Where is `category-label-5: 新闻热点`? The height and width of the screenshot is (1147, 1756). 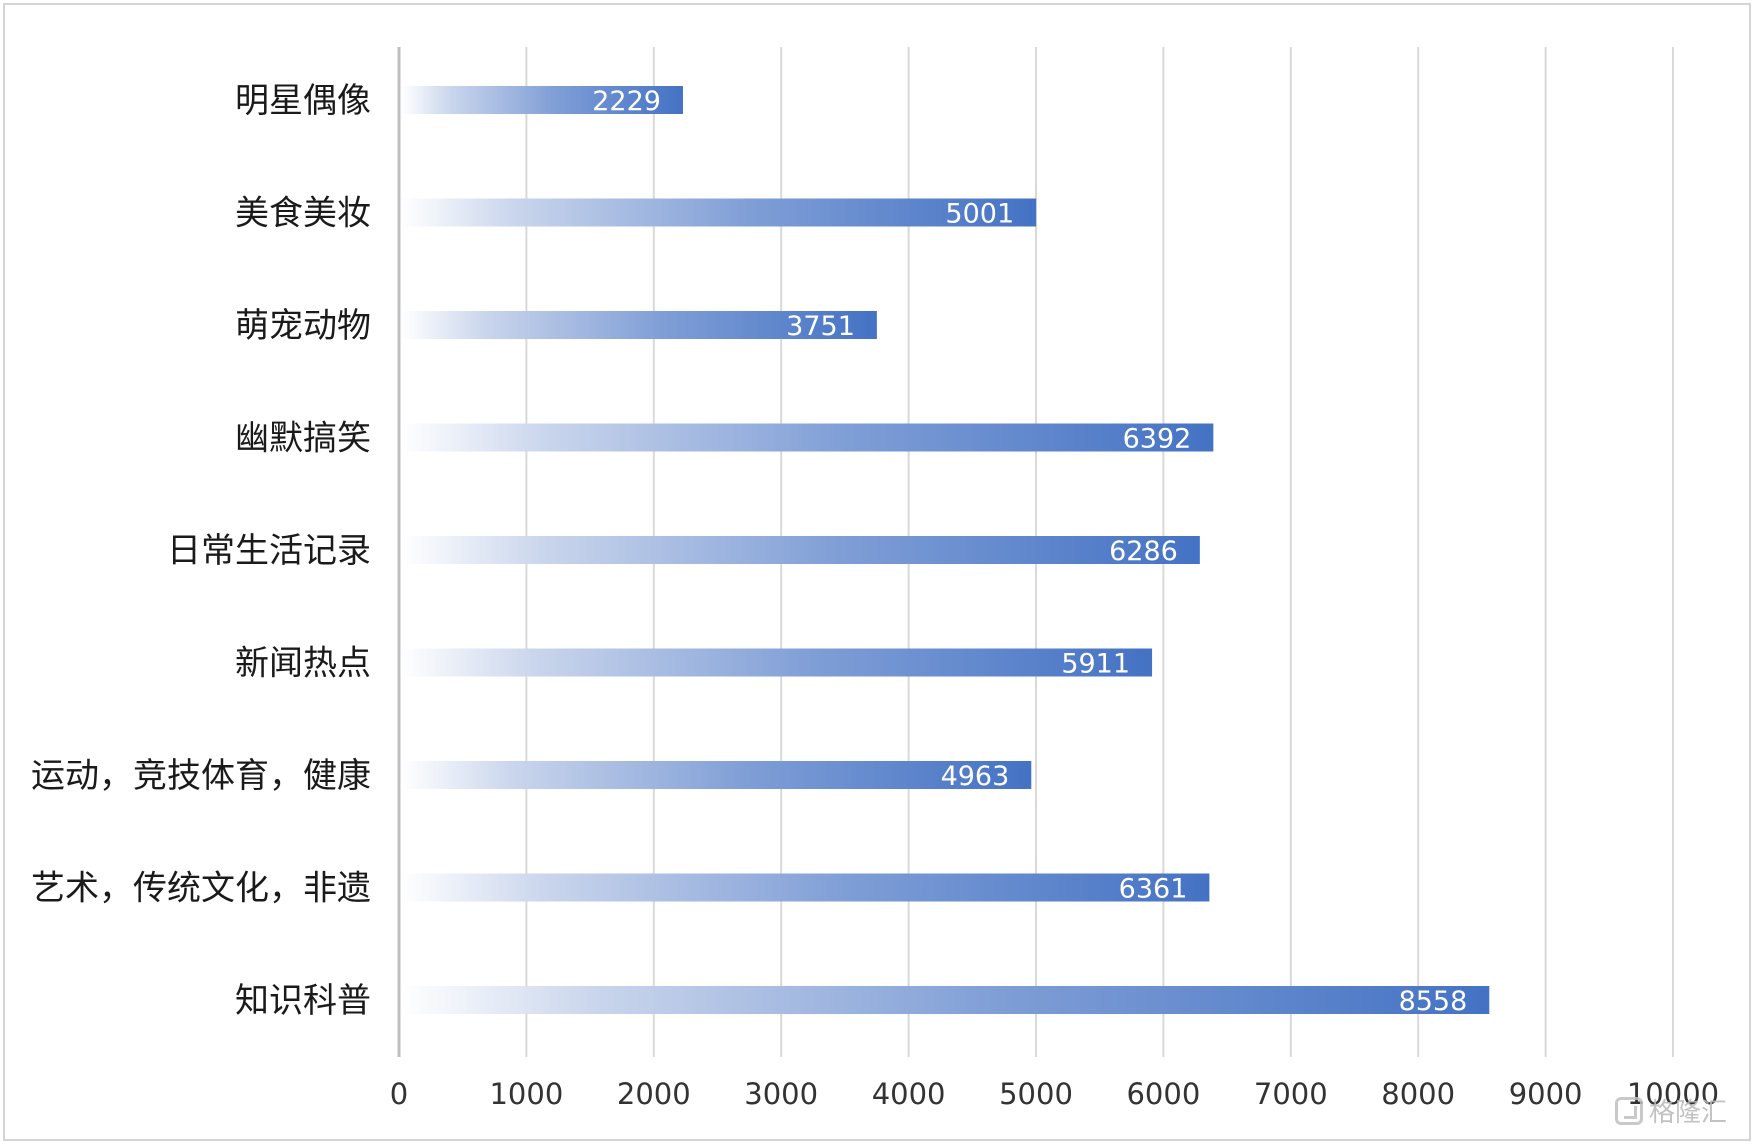
category-label-5: 新闻热点 is located at coordinates (303, 664).